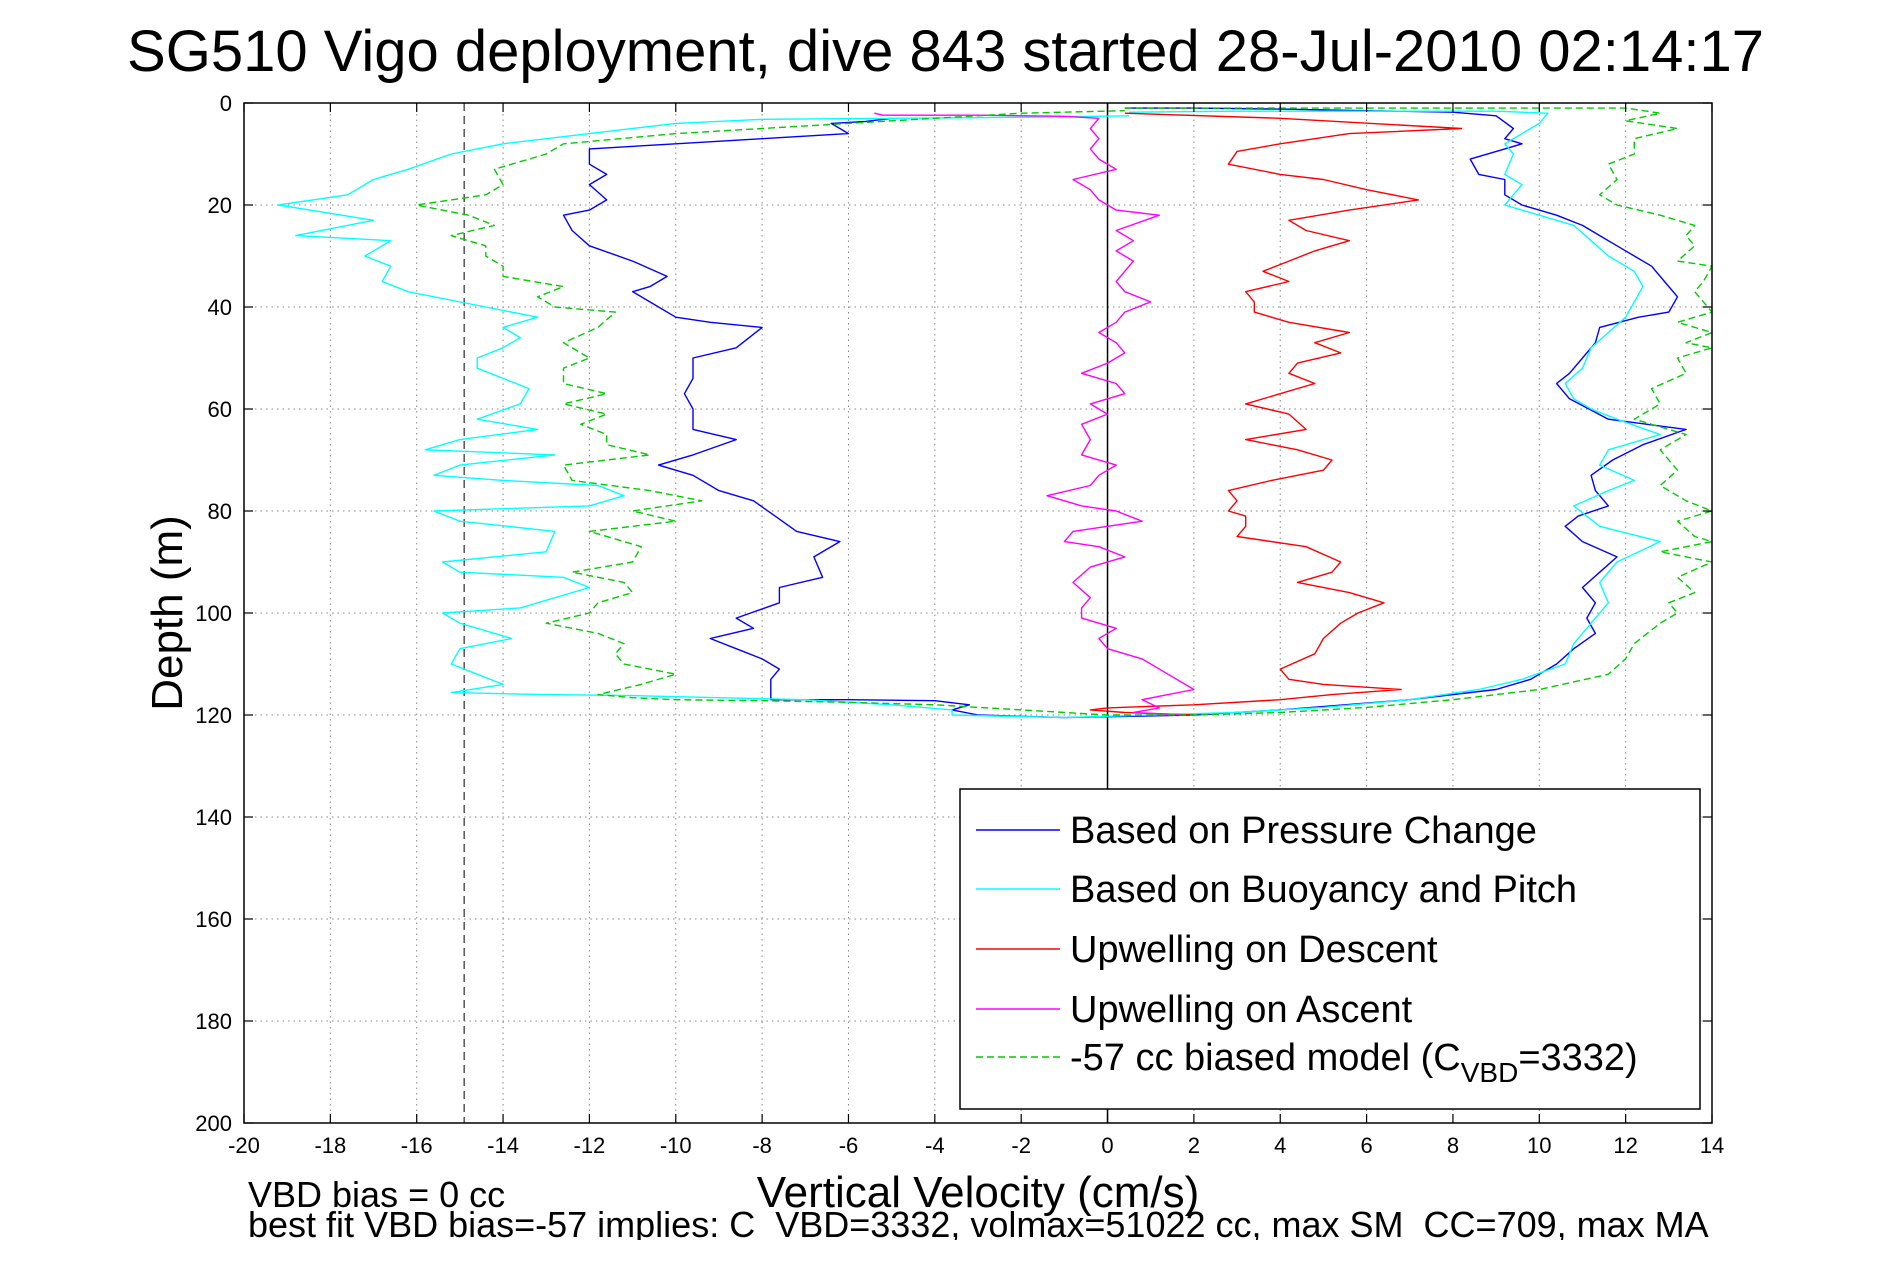  I want to click on footer-line-1: VBD bias = 0 cc, so click(377, 1197).